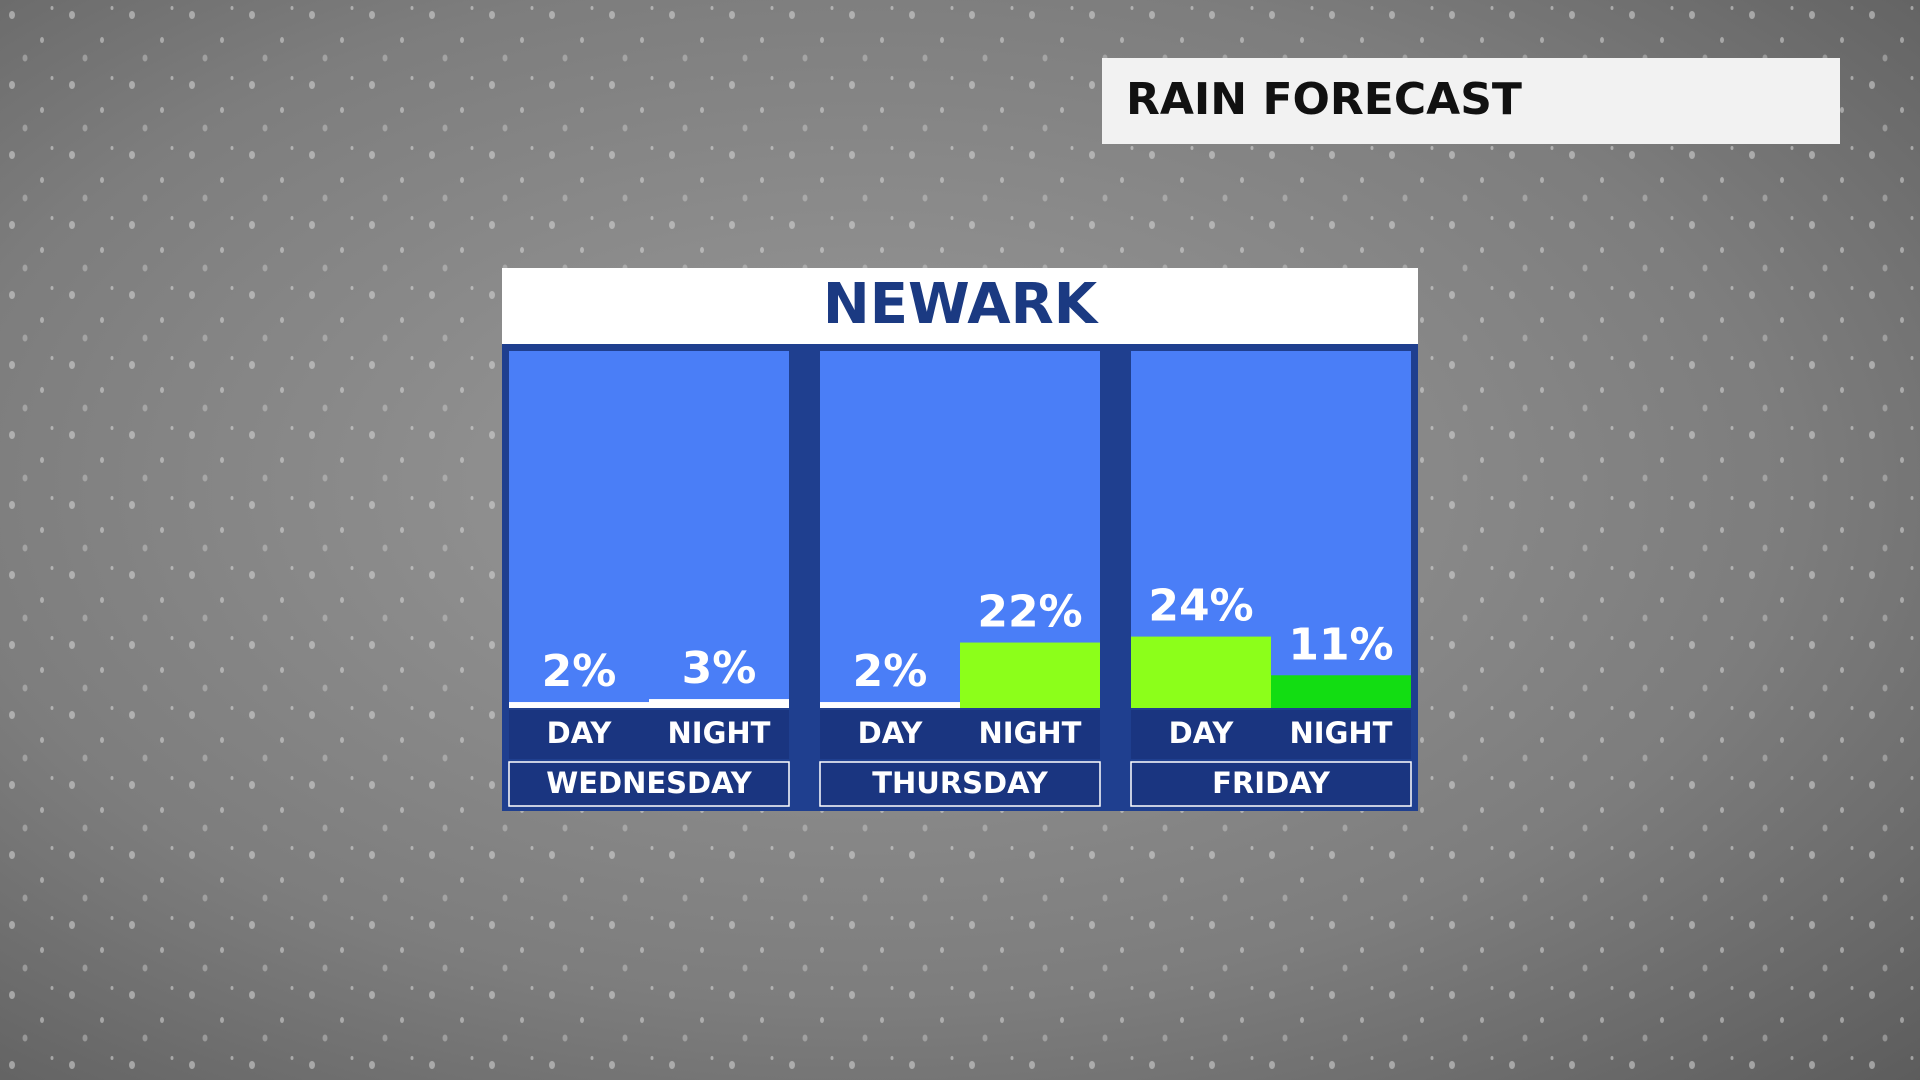  What do you see at coordinates (1340, 644) in the screenshot?
I see `value-label: 11%` at bounding box center [1340, 644].